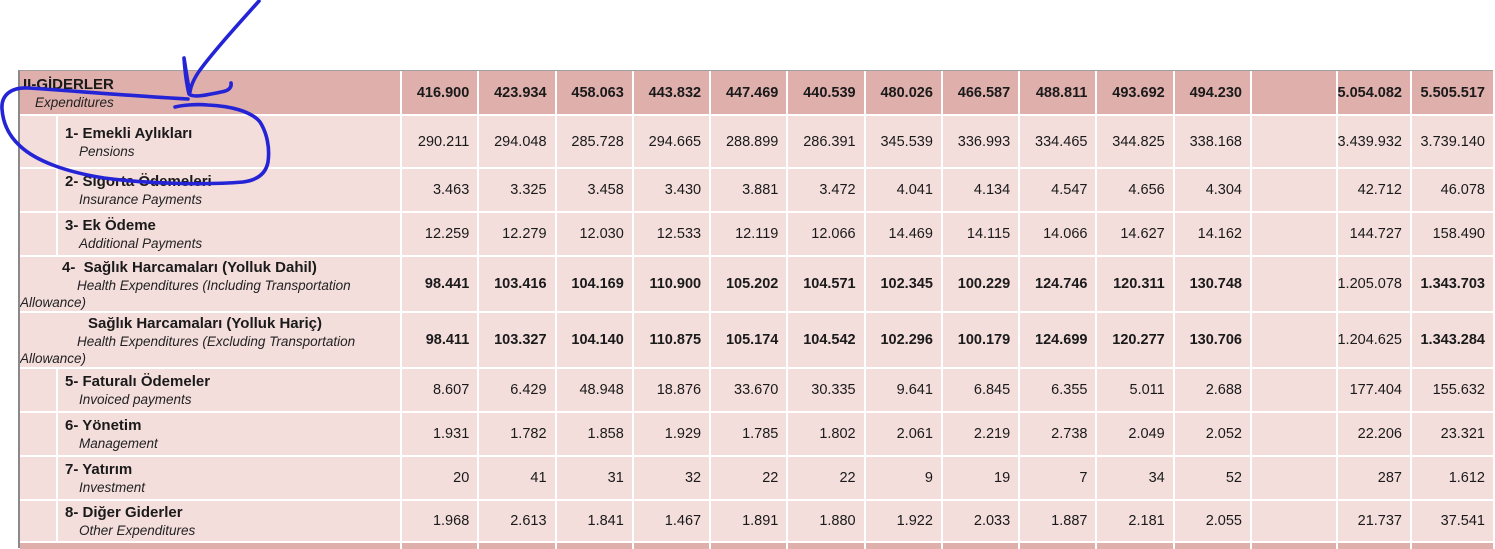 The height and width of the screenshot is (549, 1495). I want to click on value-cell: 3.472, so click(826, 190).